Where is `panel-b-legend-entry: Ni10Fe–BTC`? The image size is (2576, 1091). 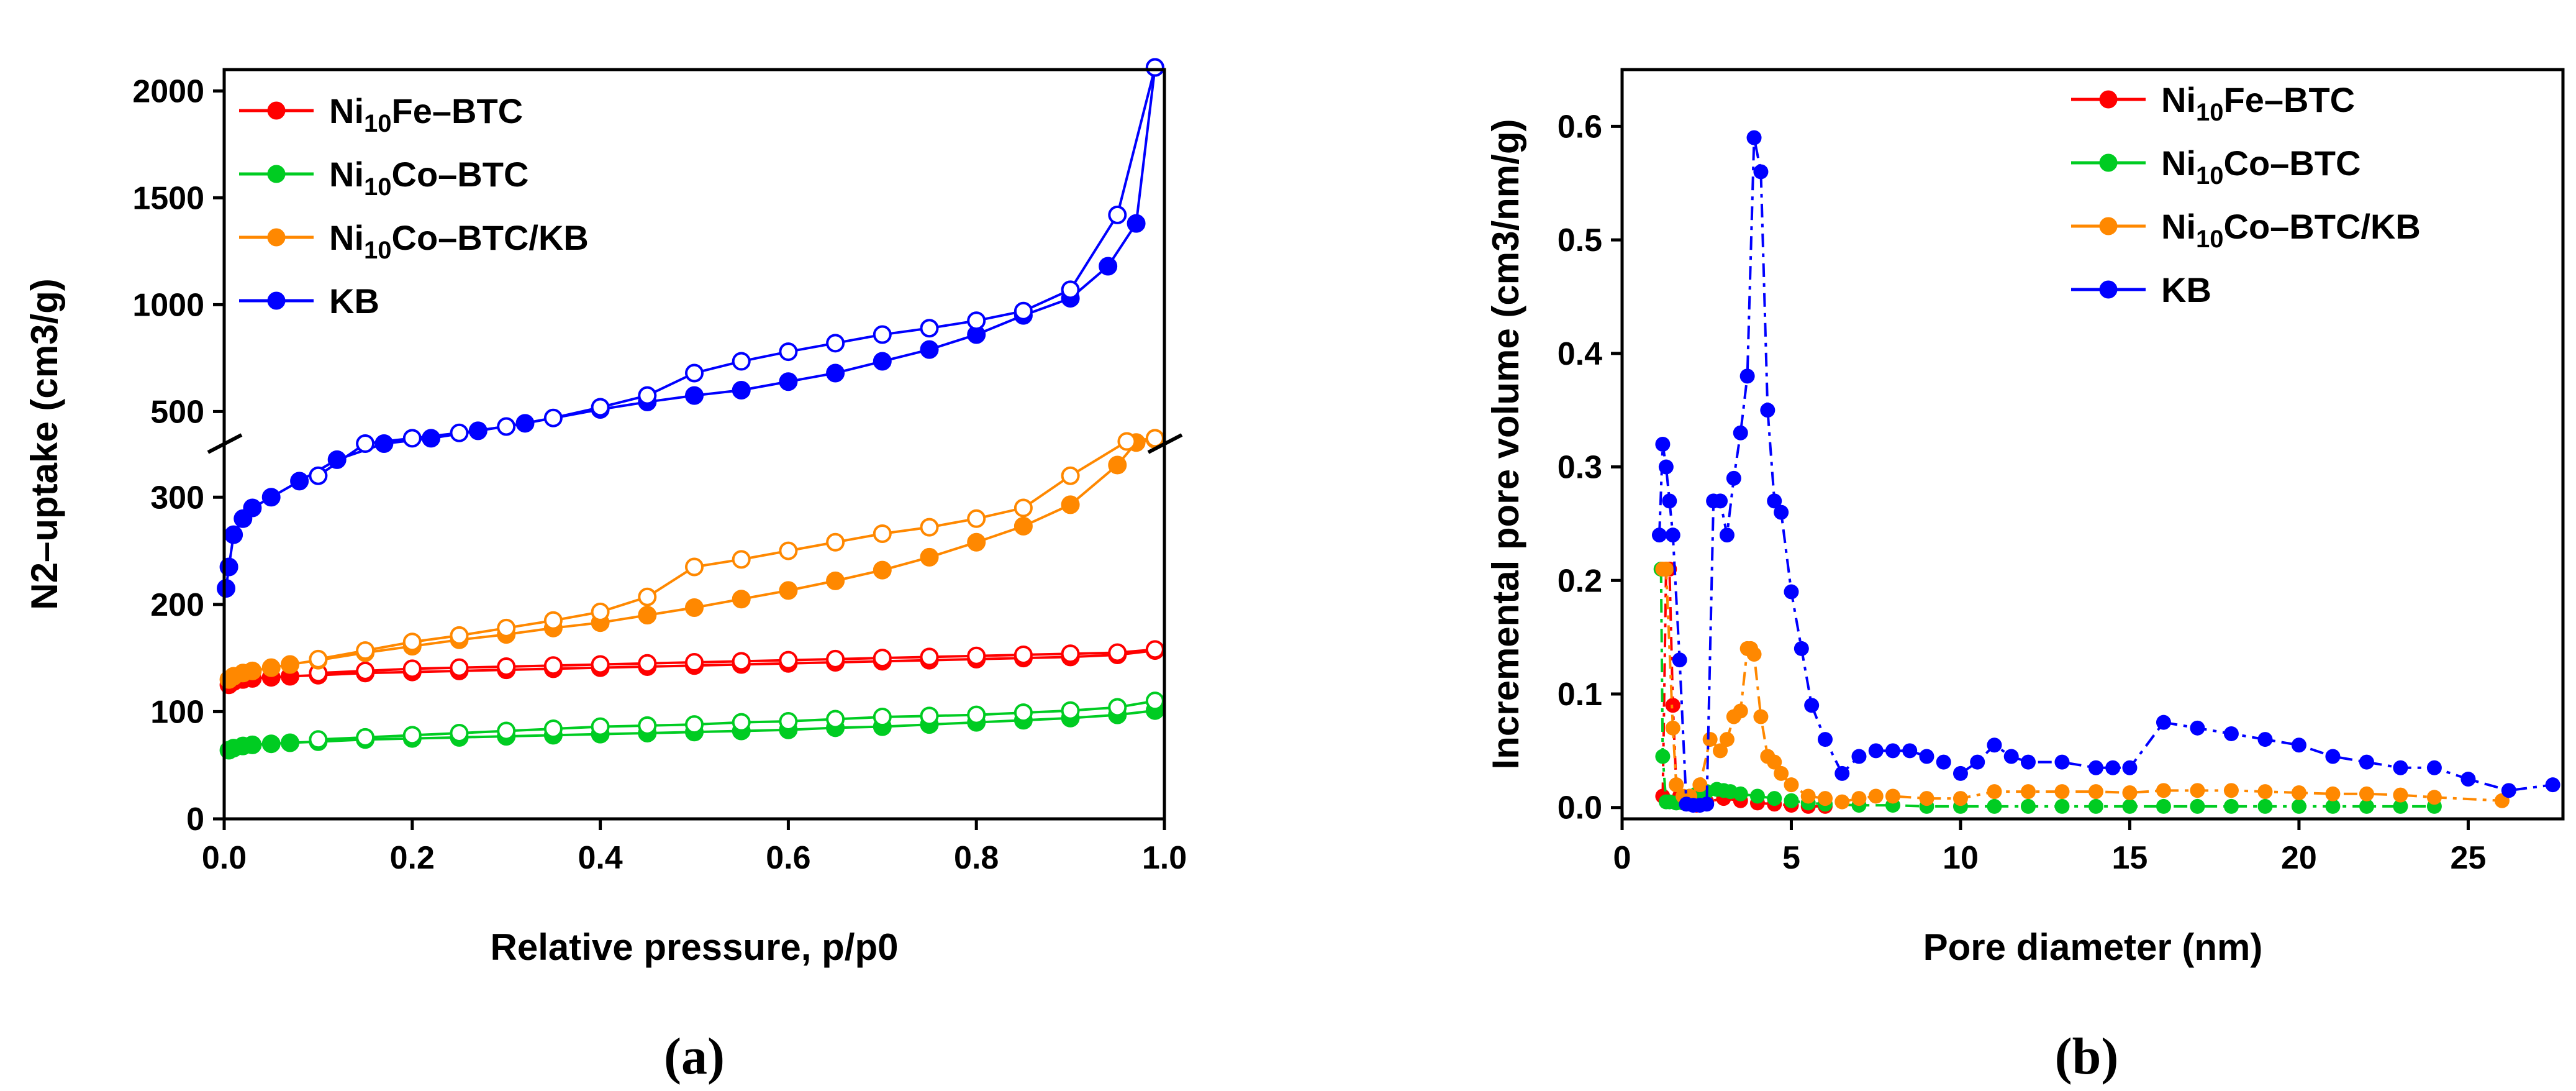
panel-b-legend-entry: Ni10Fe–BTC is located at coordinates (2213, 103).